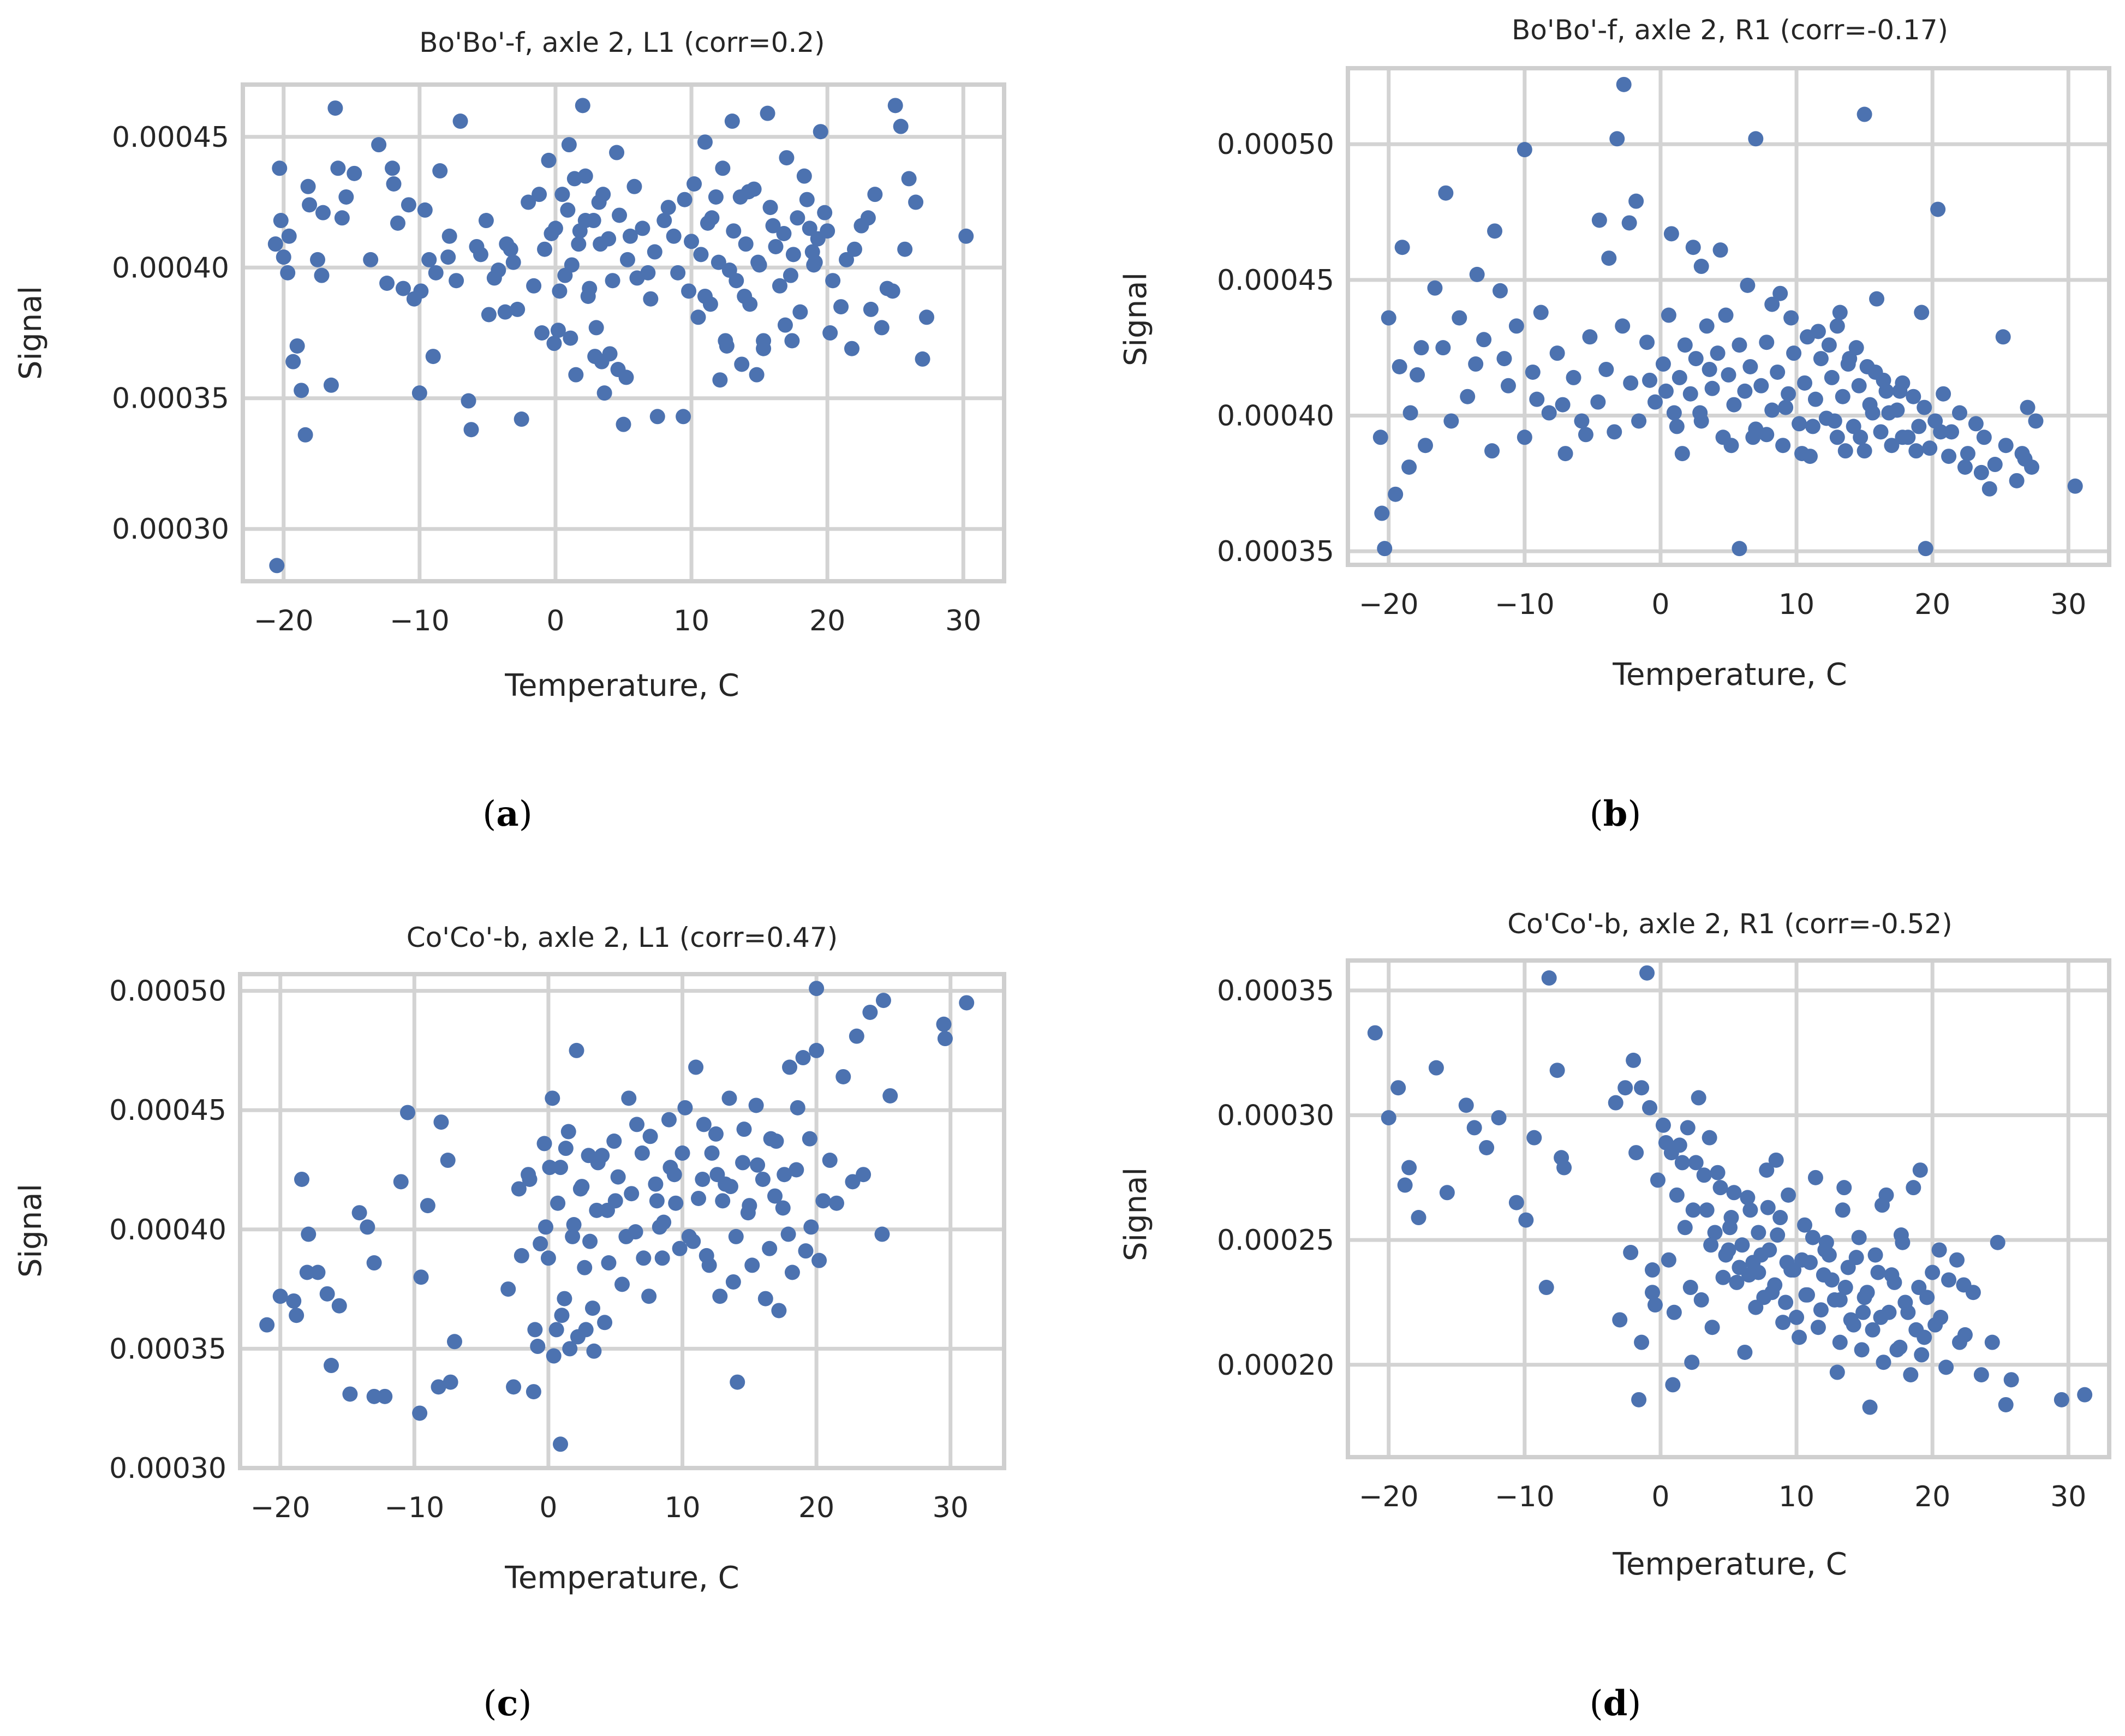 Image resolution: width=2125 pixels, height=1736 pixels. What do you see at coordinates (1729, 924) in the screenshot?
I see `chart-title: Co'Co'-b, axle 2, R1 (corr=-0.52)` at bounding box center [1729, 924].